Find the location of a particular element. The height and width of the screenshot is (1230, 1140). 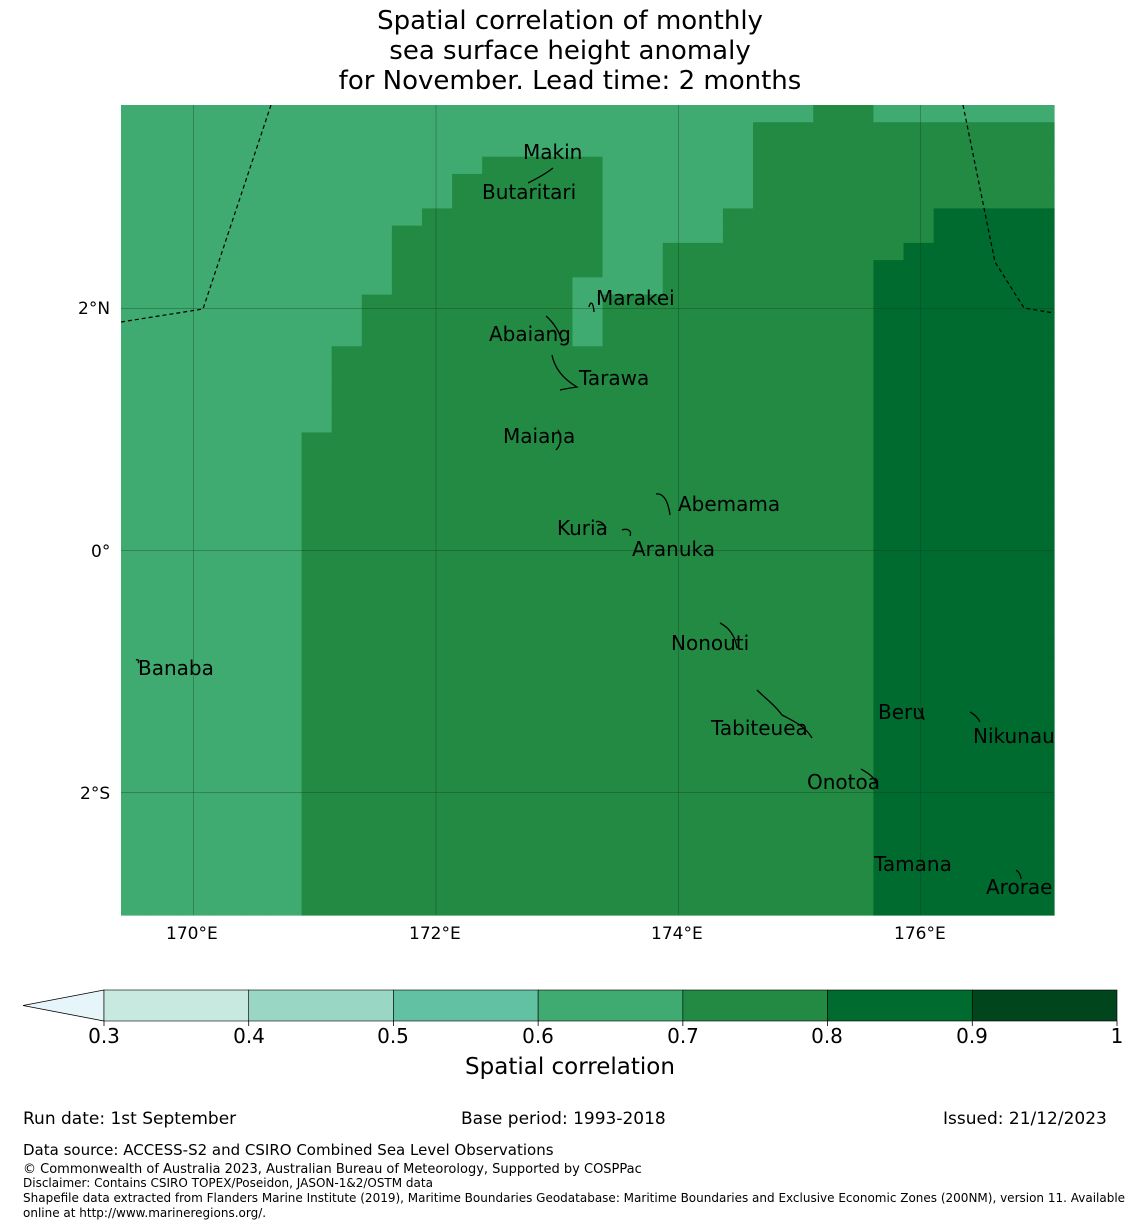

colorbar is located at coordinates (570, 1007).